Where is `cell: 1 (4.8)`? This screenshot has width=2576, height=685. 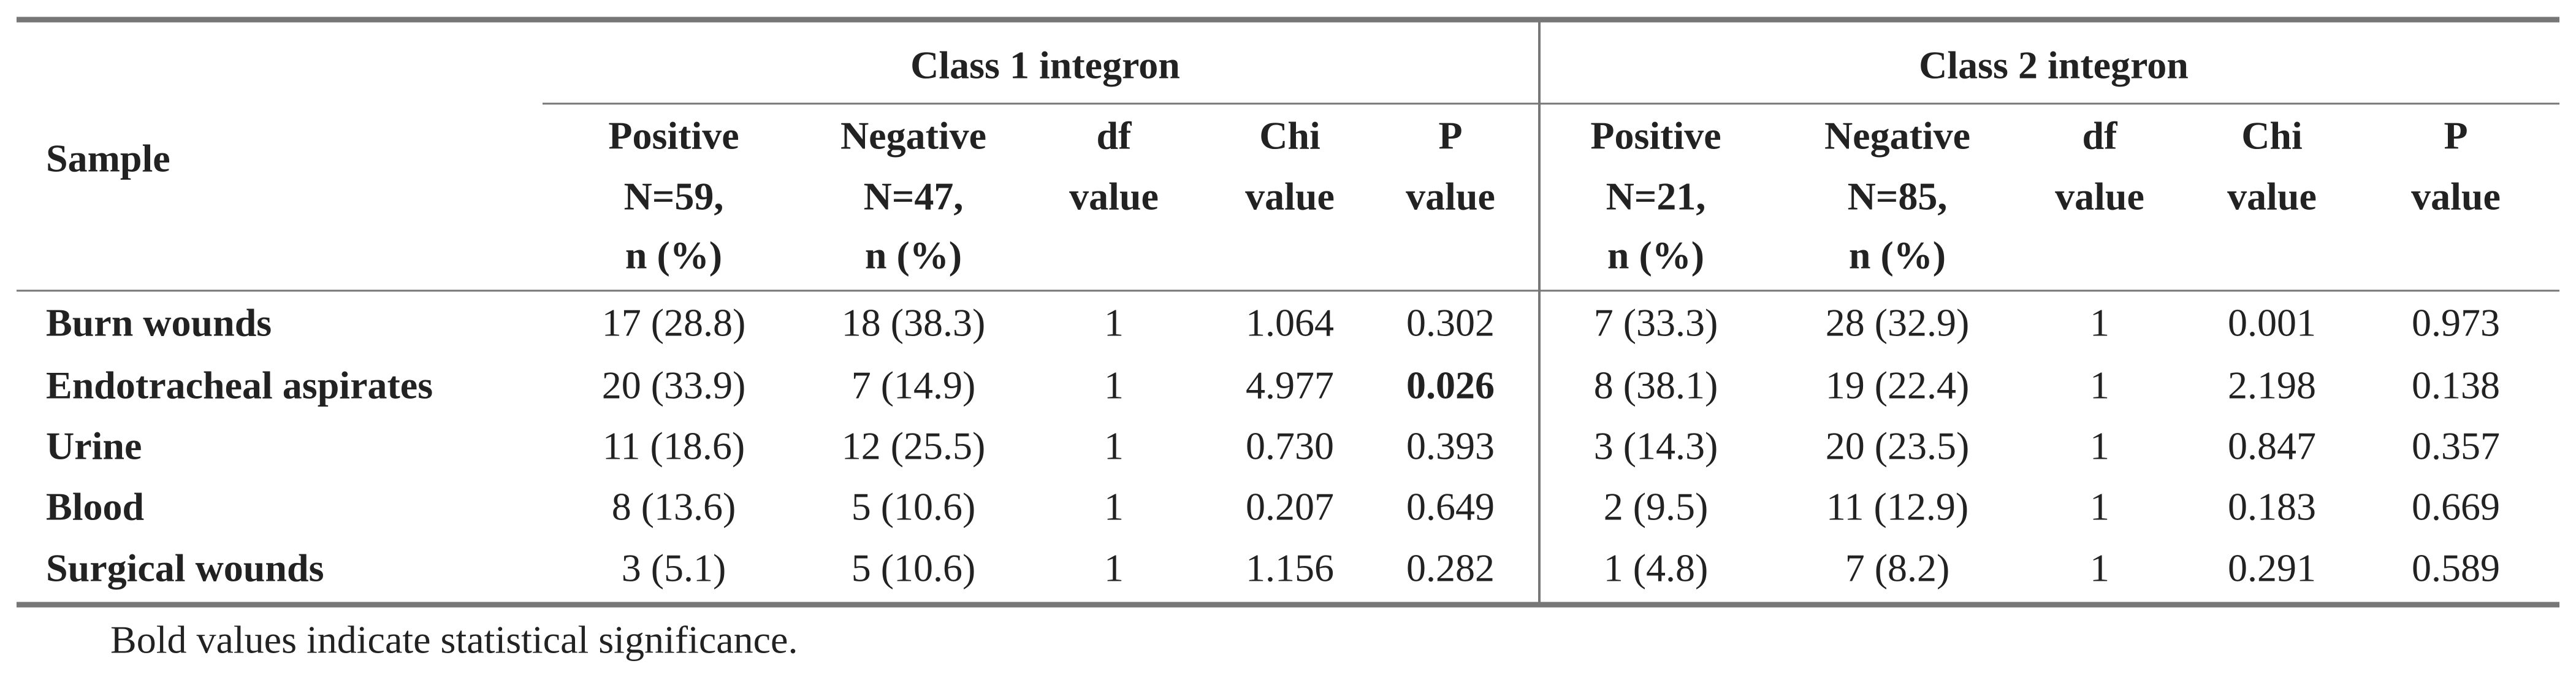 cell: 1 (4.8) is located at coordinates (1656, 568).